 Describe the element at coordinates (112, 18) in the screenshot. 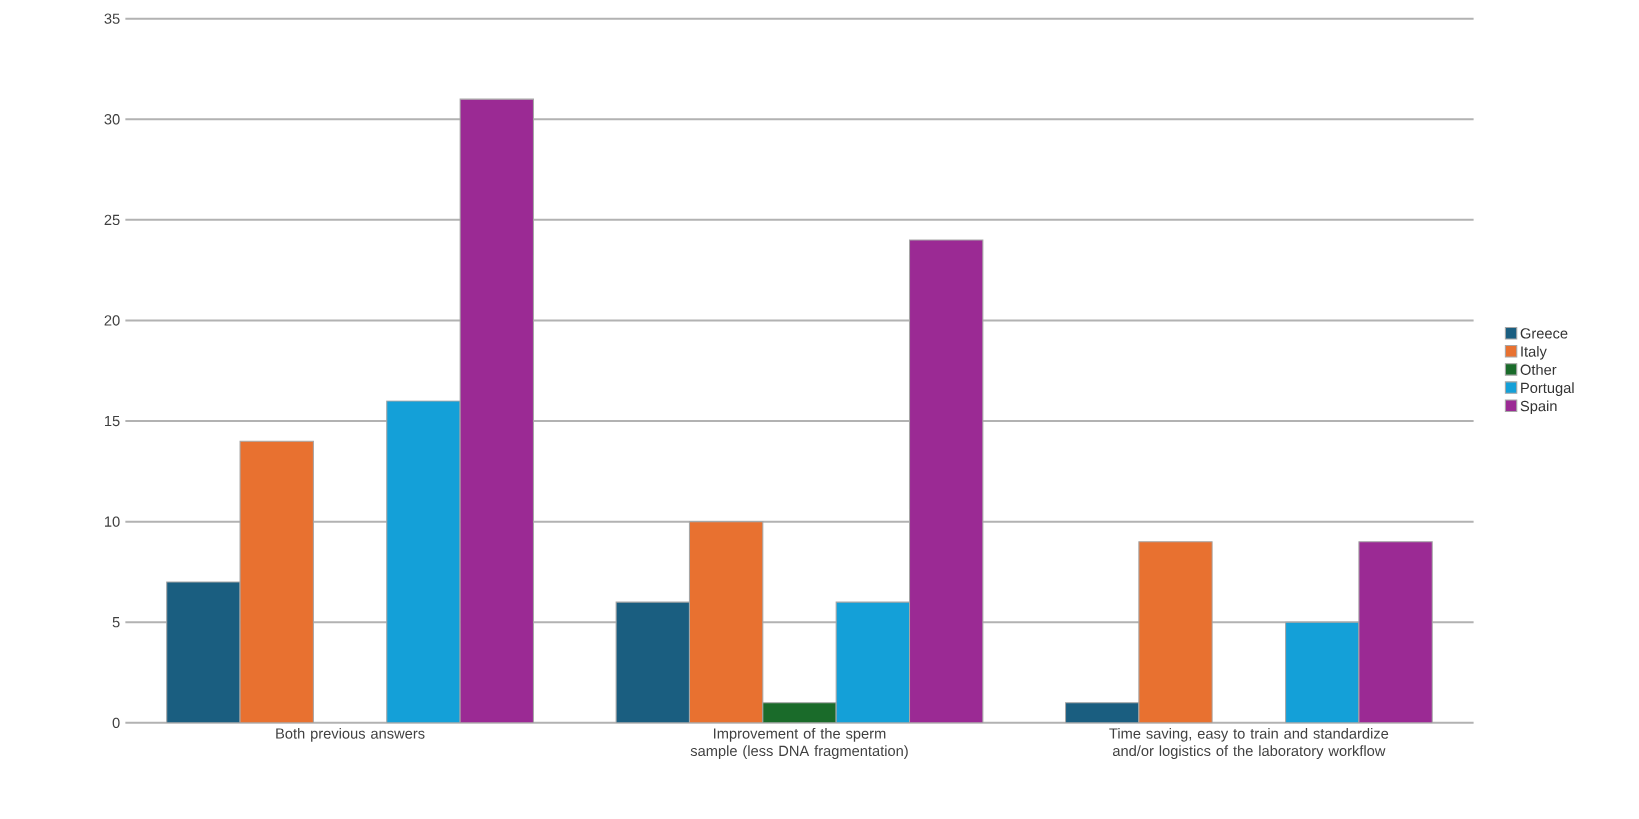

I see `y-tick-label: 35` at that location.